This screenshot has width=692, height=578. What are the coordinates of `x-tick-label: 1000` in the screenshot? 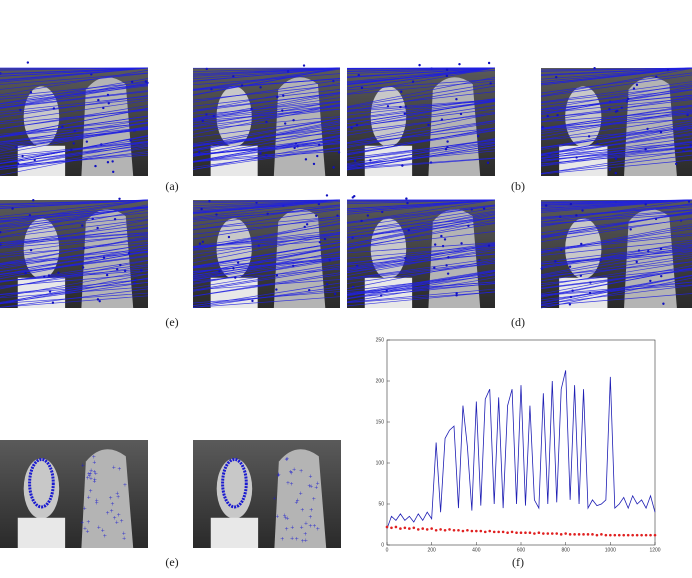 It's located at (610, 550).